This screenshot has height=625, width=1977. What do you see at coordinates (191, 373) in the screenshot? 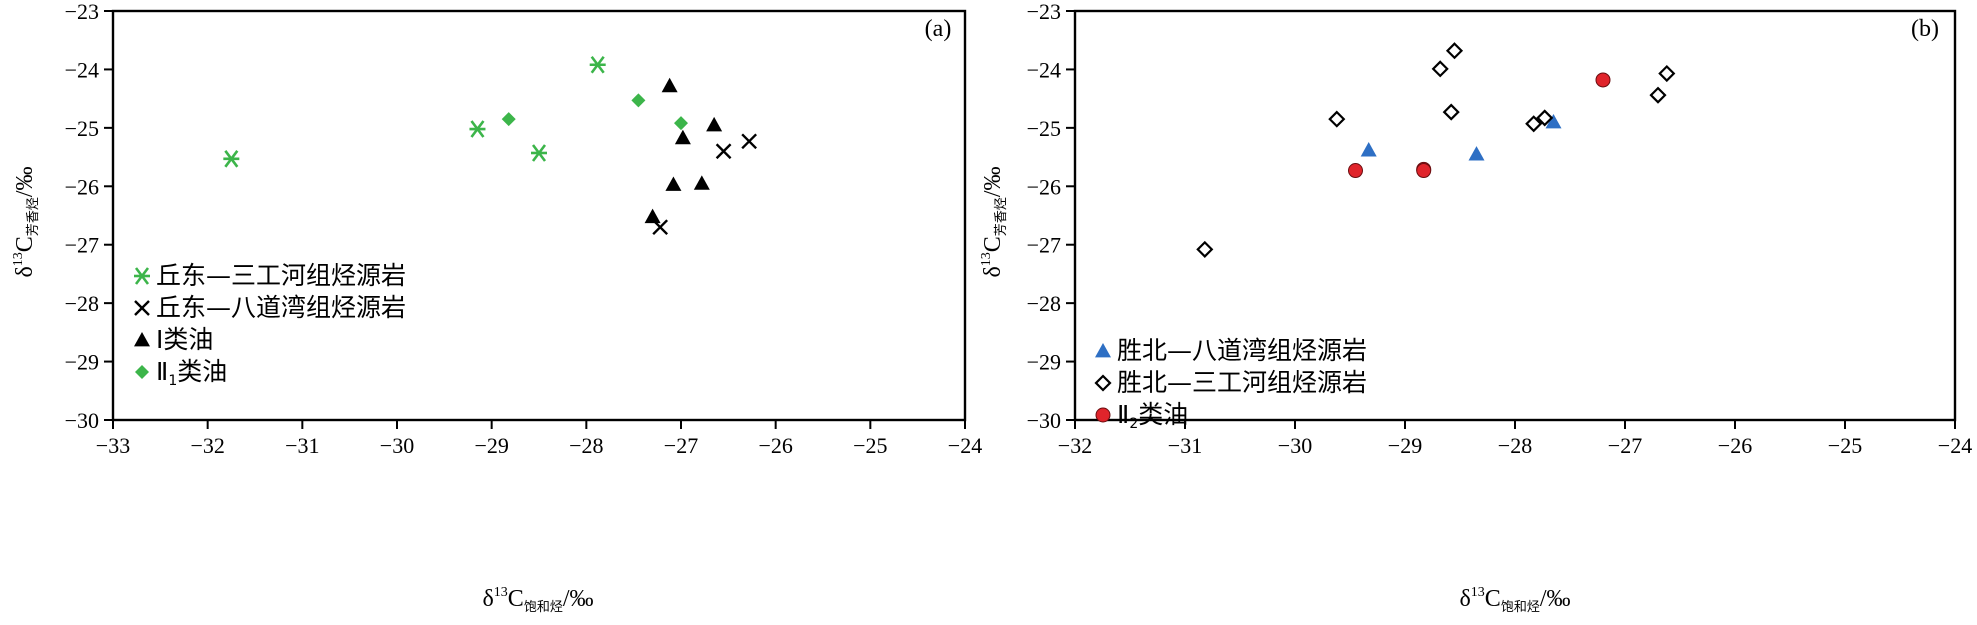
I see `legend-label: Ⅱ1类油` at bounding box center [191, 373].